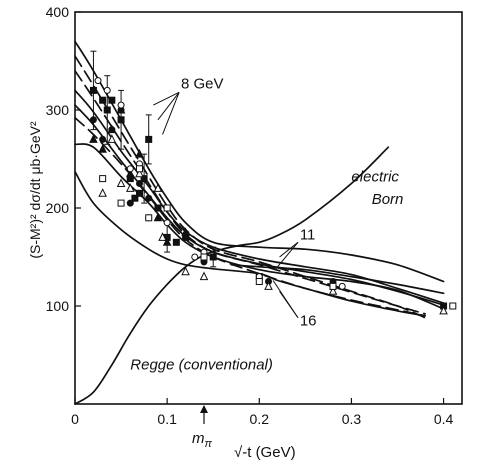 The image size is (478, 464). I want to click on annotation-1: 8 GeV, so click(202, 83).